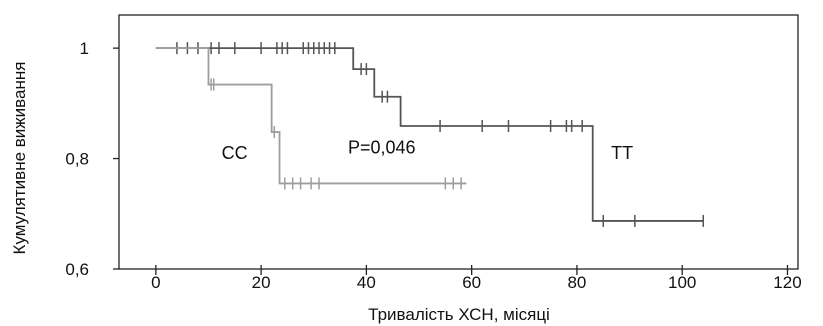 This screenshot has width=823, height=326. I want to click on y-tick-label-1: 0,8, so click(77, 159).